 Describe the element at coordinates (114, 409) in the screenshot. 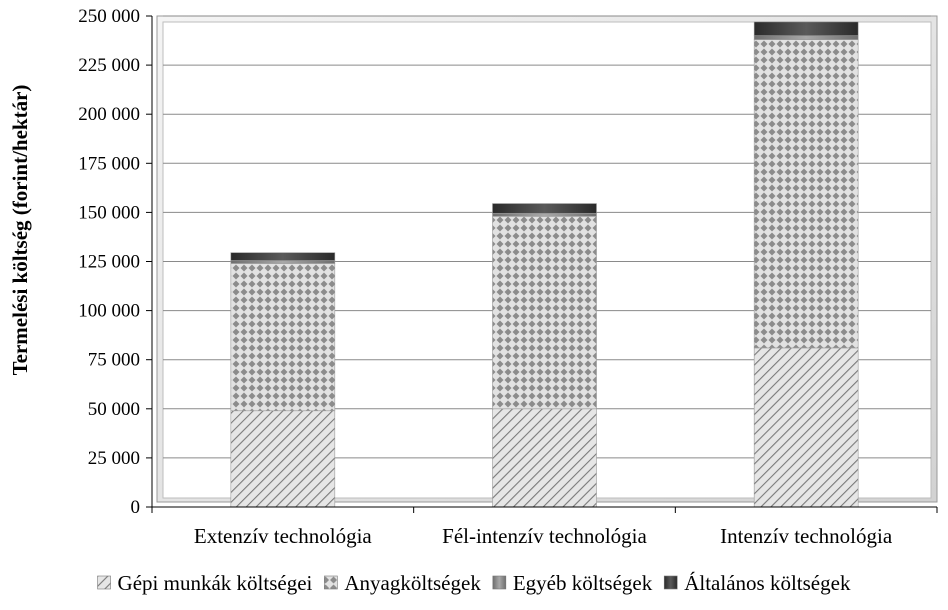

I see `y-tick-label: 50 000` at that location.